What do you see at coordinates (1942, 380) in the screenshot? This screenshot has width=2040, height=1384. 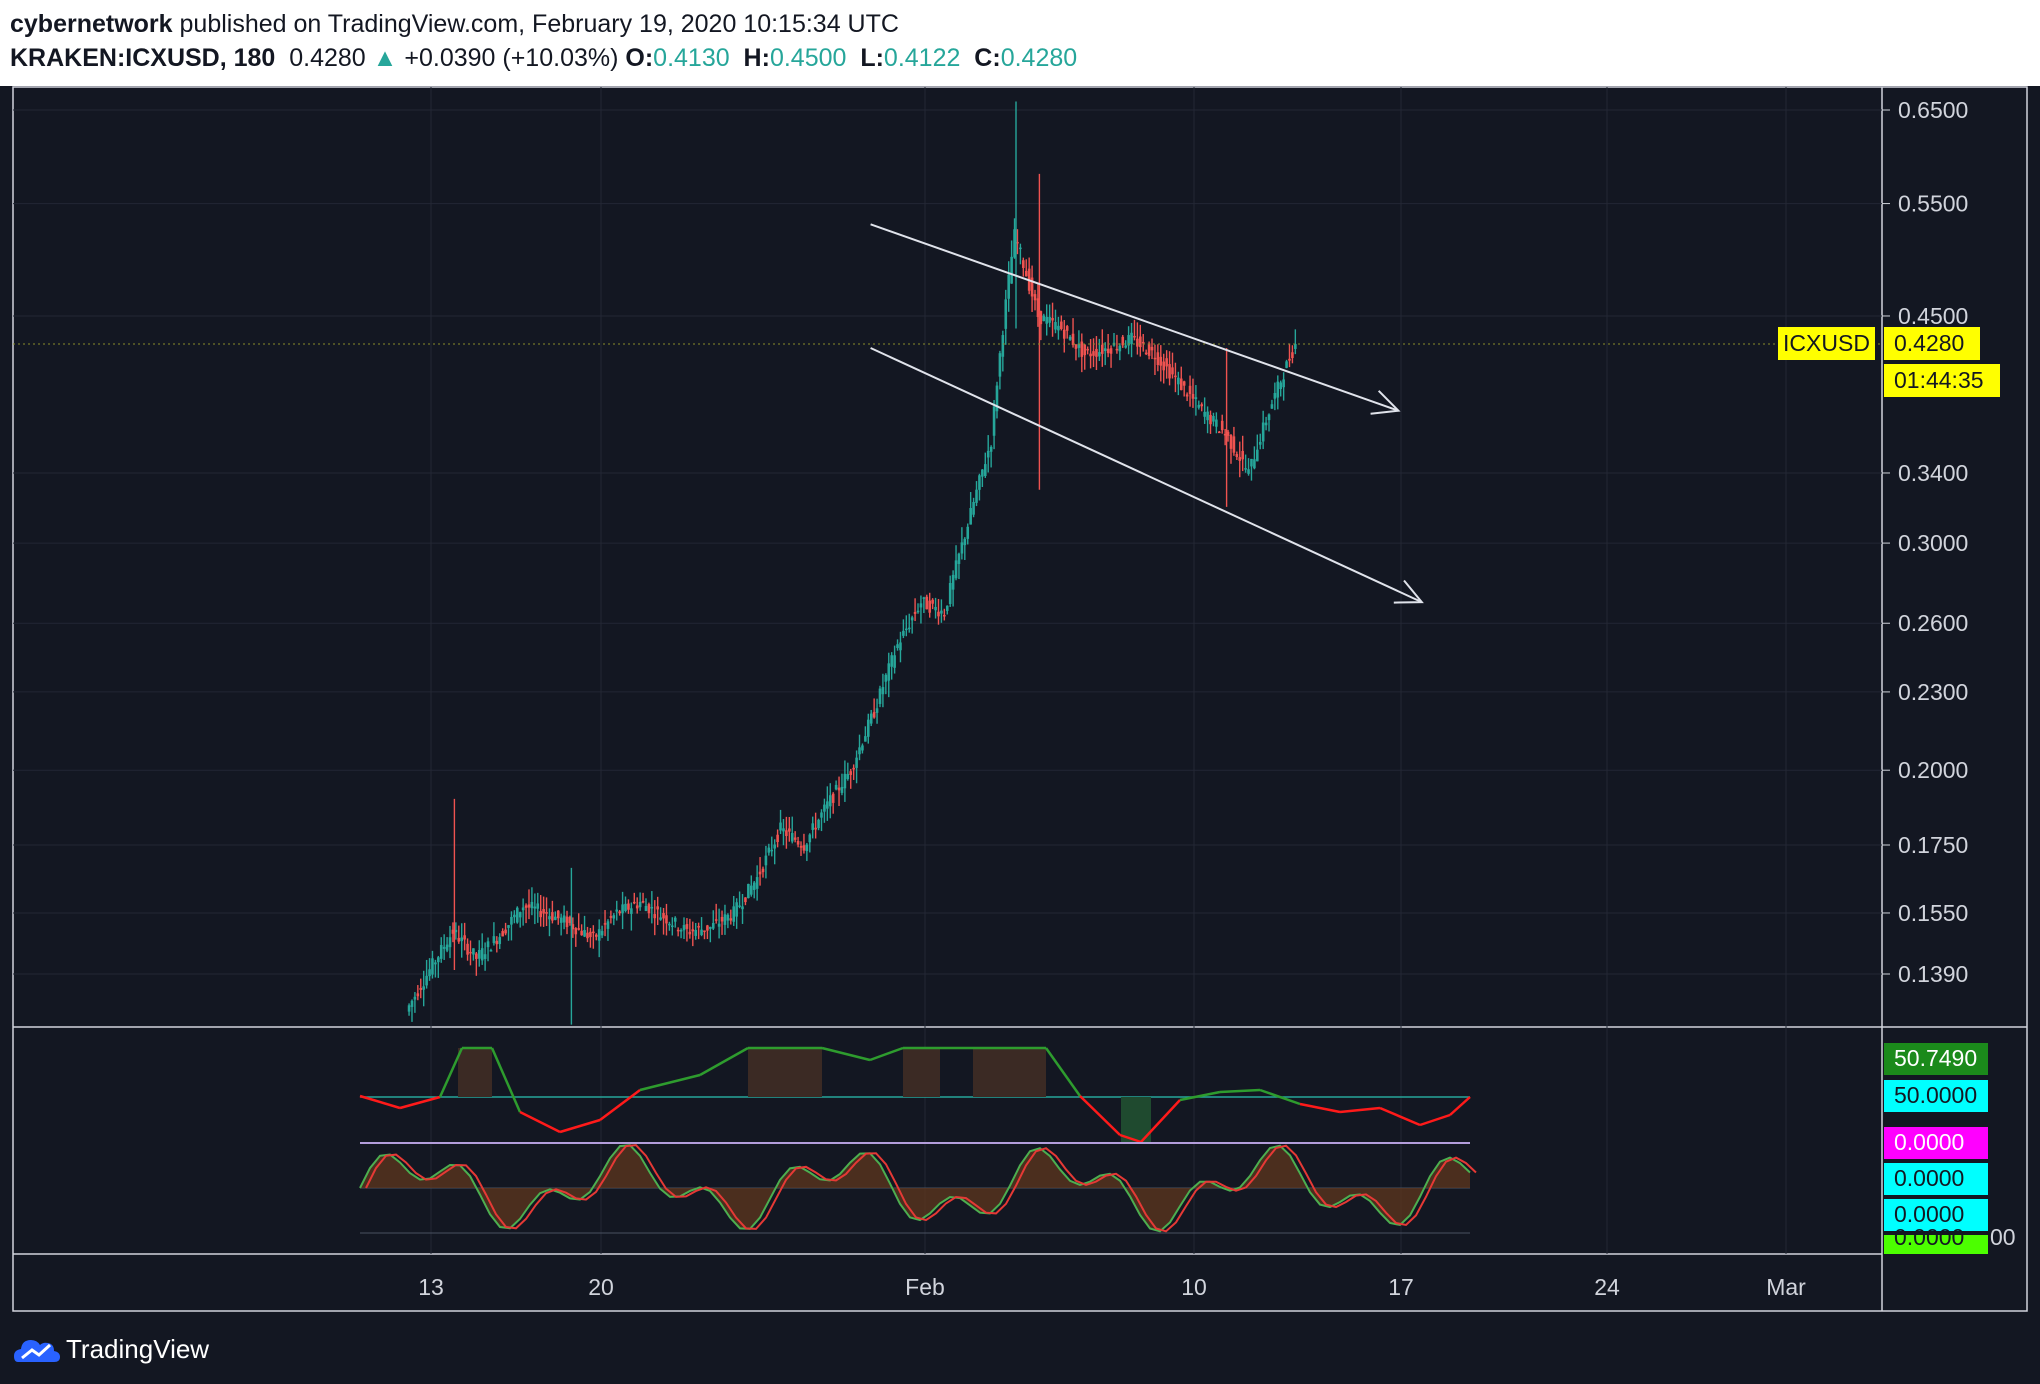 I see `countdown-tag-box` at bounding box center [1942, 380].